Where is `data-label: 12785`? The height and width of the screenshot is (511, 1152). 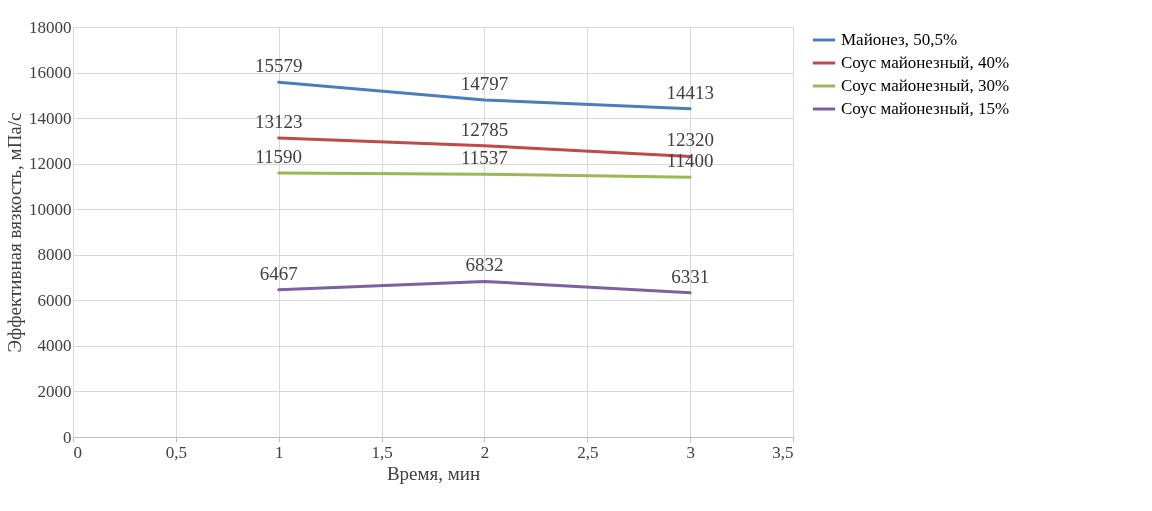 data-label: 12785 is located at coordinates (484, 129).